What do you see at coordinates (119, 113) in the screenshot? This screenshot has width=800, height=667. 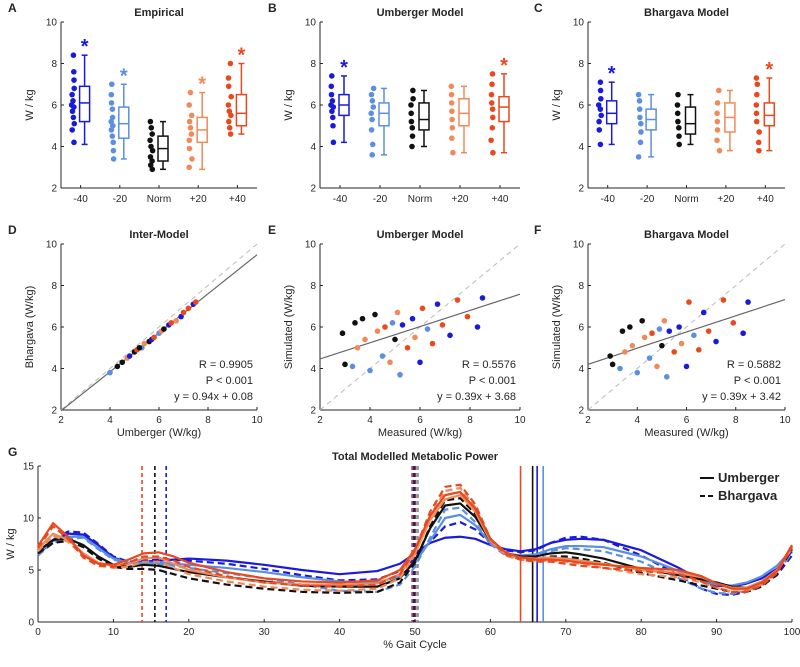 I see `box-group--20: *` at bounding box center [119, 113].